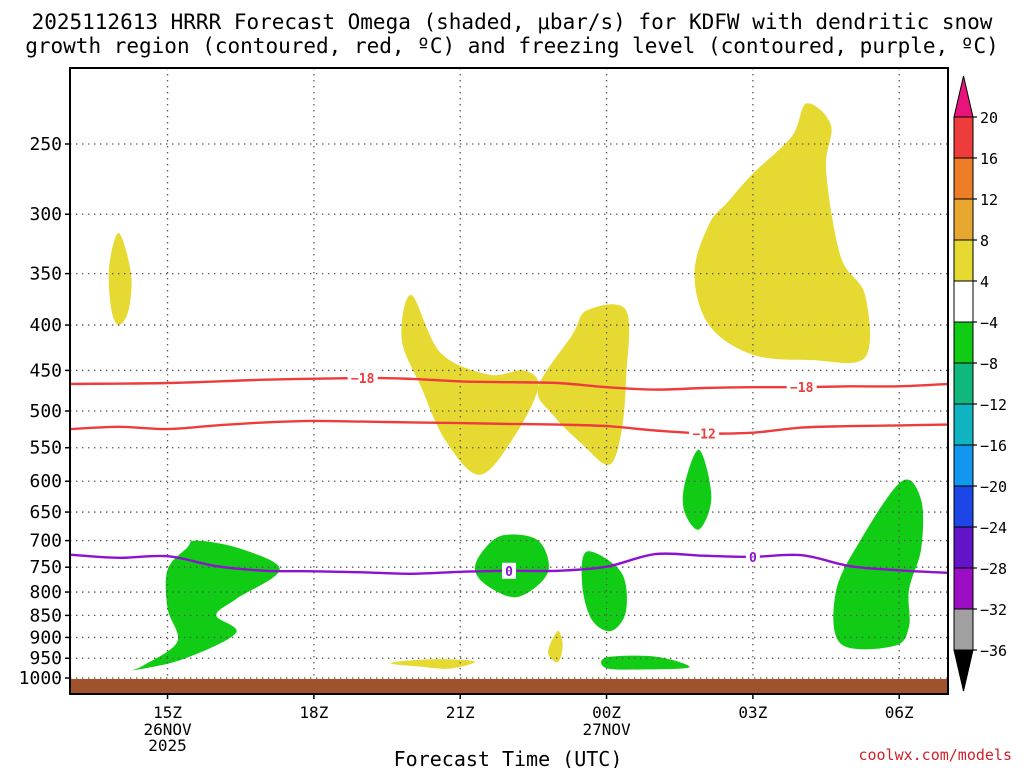  What do you see at coordinates (45, 567) in the screenshot?
I see `y-tick-label-750: 750` at bounding box center [45, 567].